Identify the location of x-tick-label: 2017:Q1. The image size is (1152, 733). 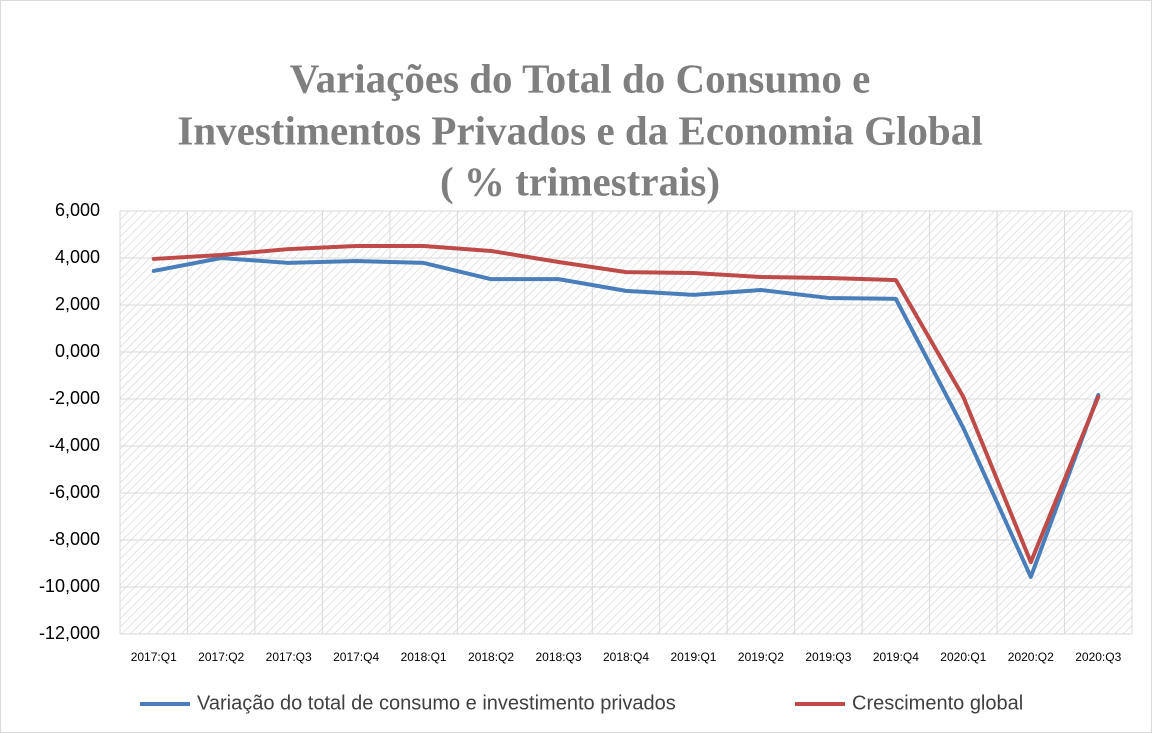
(154, 657).